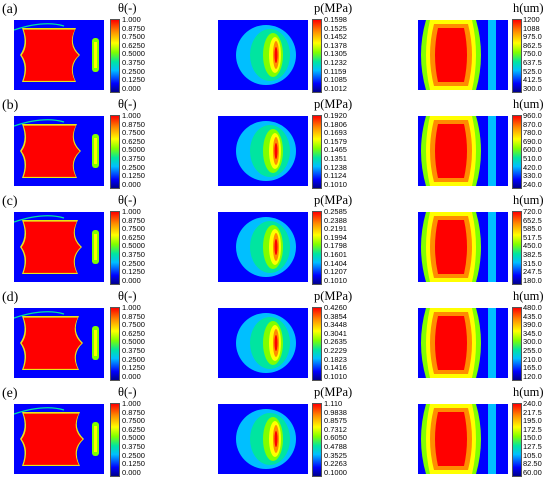 This screenshot has width=550, height=483. Describe the element at coordinates (335, 237) in the screenshot. I see `colorbar-tick-label: 0.1994` at that location.